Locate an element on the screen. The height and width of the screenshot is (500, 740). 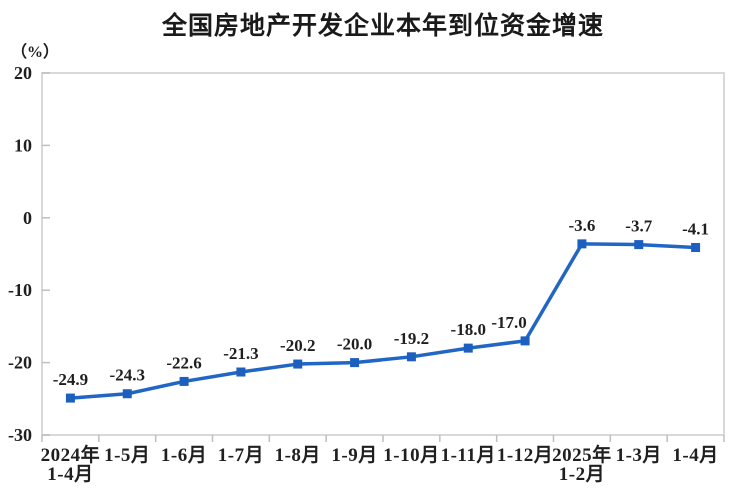
data-label: -24.9 is located at coordinates (70, 379).